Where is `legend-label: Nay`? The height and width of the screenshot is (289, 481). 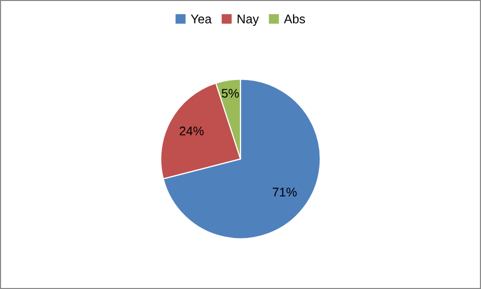 legend-label: Nay is located at coordinates (248, 20).